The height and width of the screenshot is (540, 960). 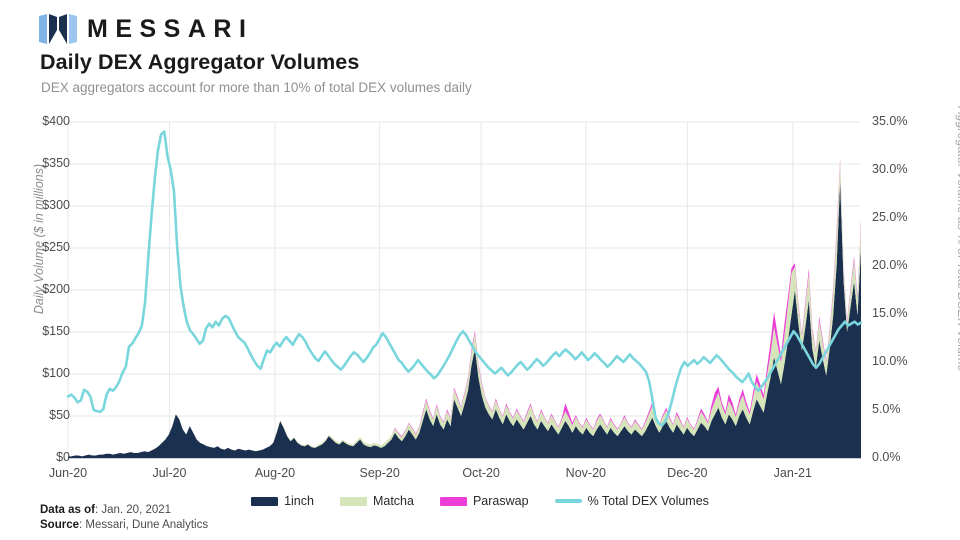 I want to click on footnote-source-label: Source, so click(x=59, y=525).